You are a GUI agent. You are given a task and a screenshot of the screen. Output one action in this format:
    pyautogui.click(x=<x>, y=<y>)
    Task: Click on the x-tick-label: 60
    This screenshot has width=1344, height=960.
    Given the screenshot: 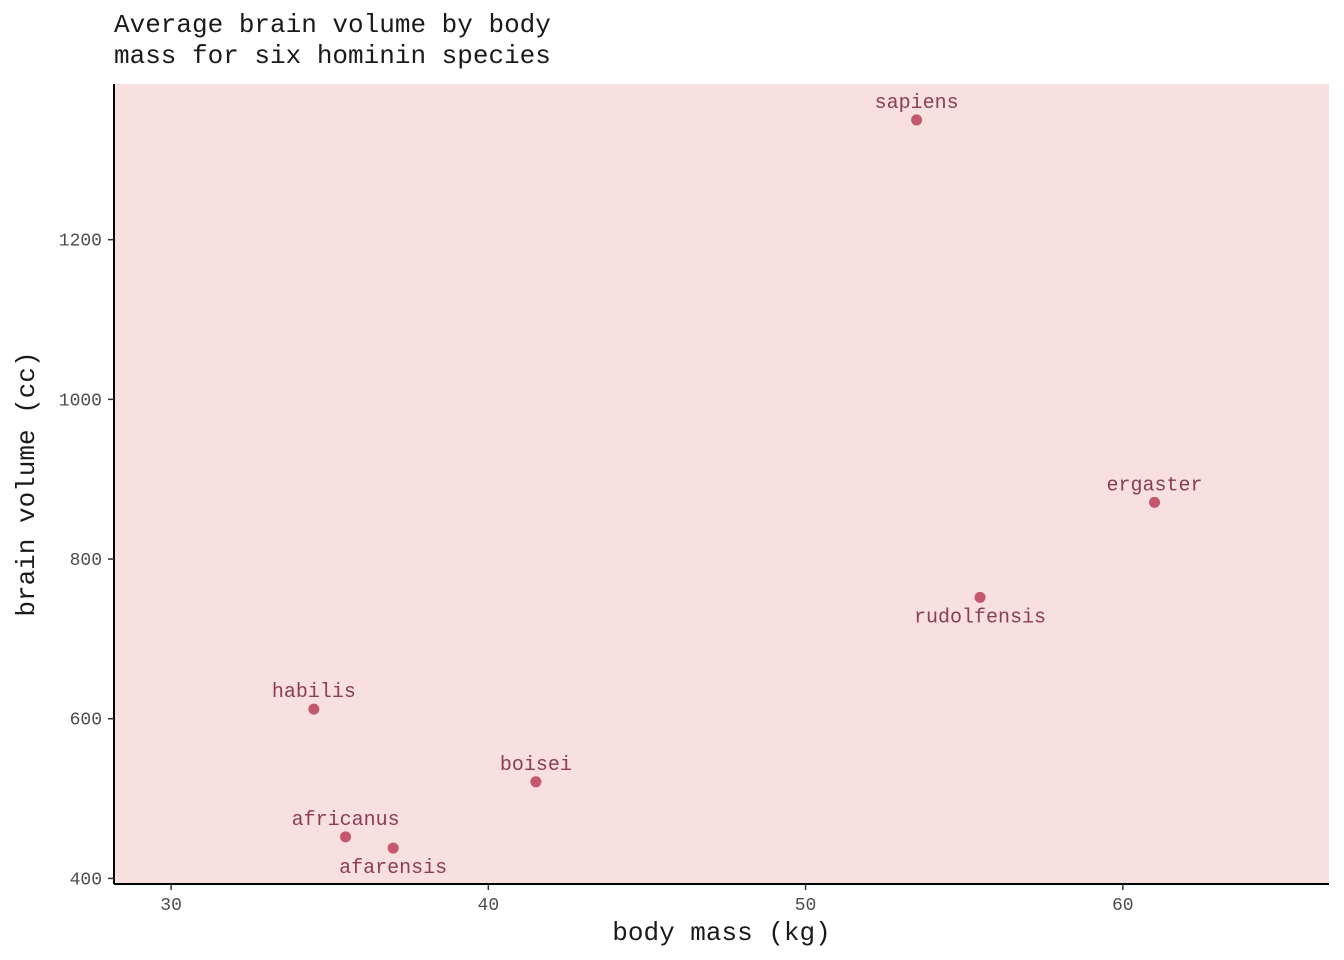 What is the action you would take?
    pyautogui.click(x=1123, y=906)
    